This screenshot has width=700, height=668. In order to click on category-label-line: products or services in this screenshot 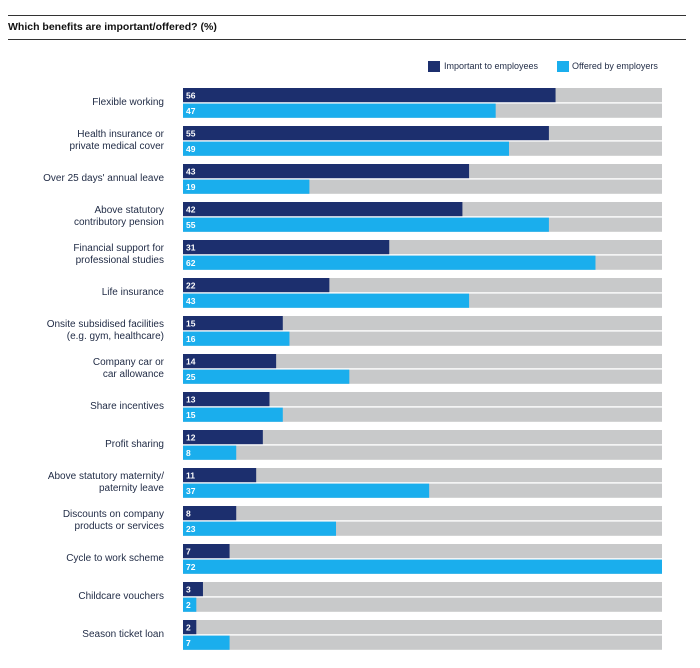, I will do `click(119, 526)`.